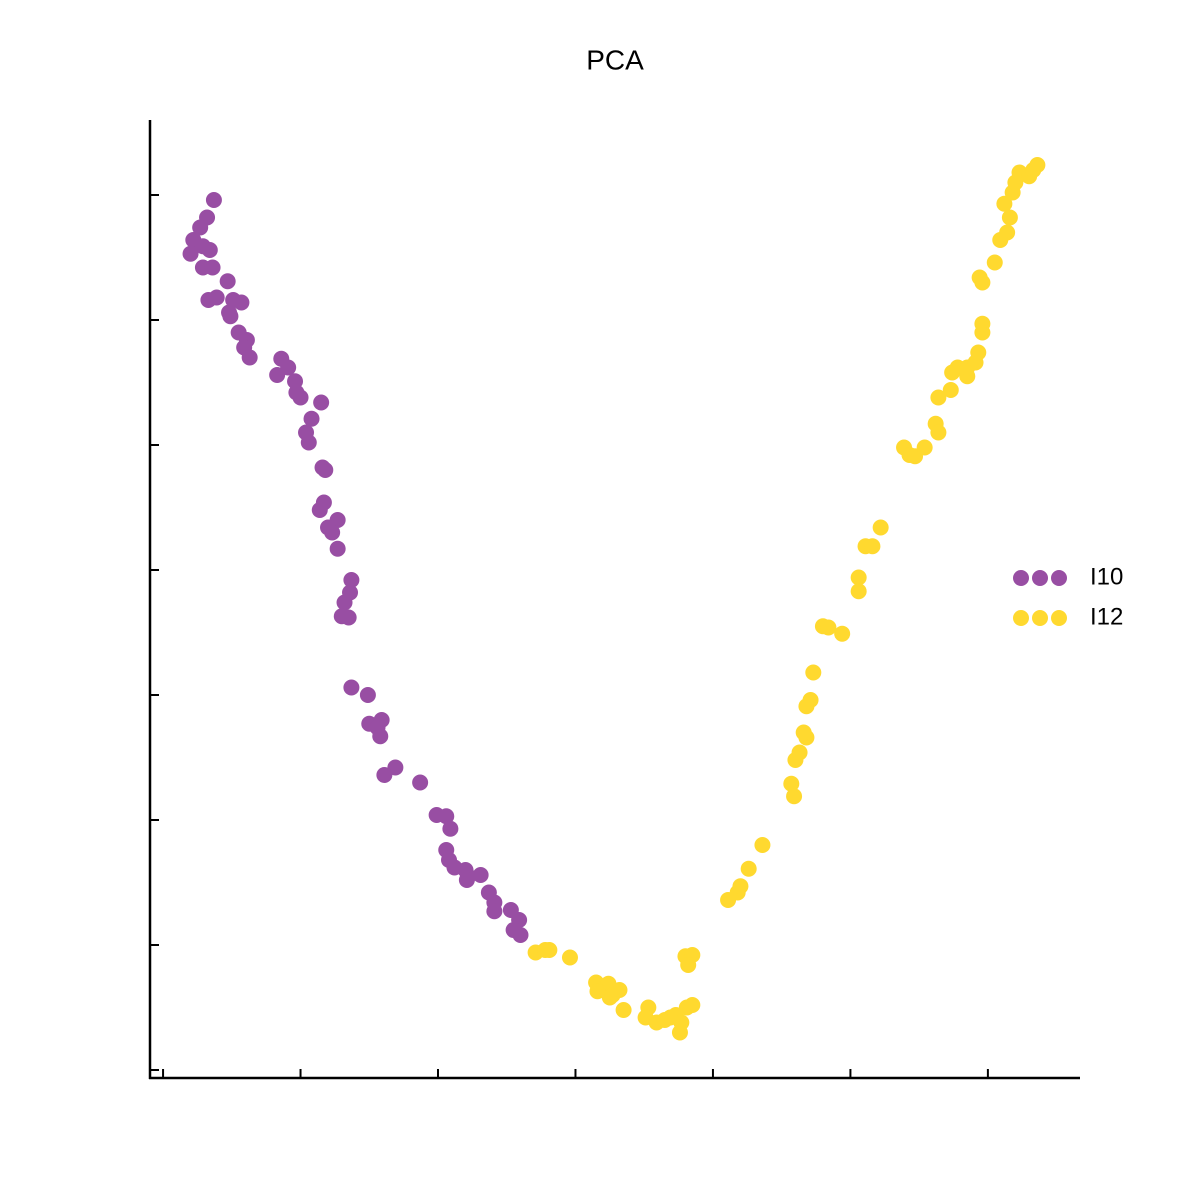  I want to click on legend-label: I12, so click(1106, 616).